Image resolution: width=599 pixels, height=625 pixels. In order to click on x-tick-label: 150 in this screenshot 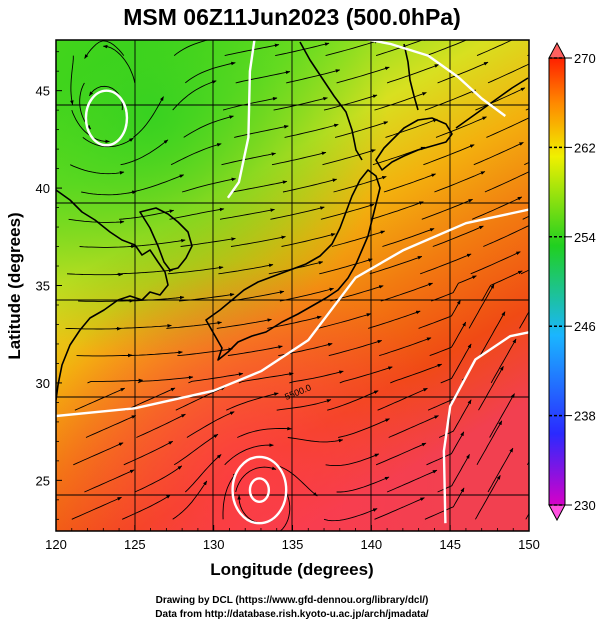, I will do `click(529, 544)`.